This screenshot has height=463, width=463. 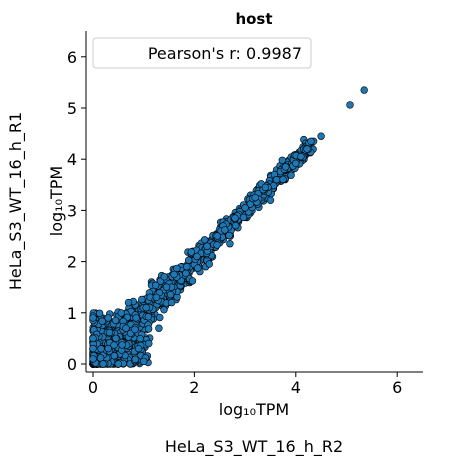 I want to click on y-tick-label: 1, so click(x=72, y=313).